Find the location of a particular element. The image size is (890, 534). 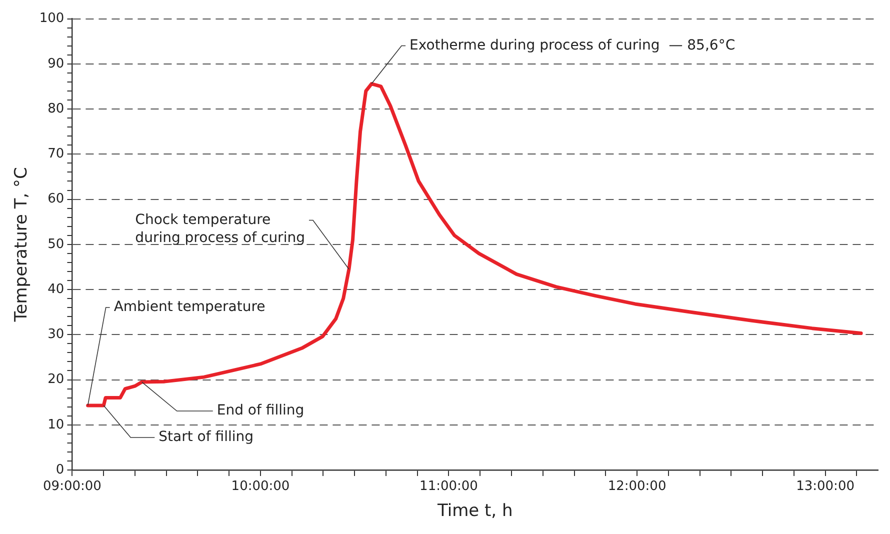

y-tick-label: 90 is located at coordinates (56, 64).